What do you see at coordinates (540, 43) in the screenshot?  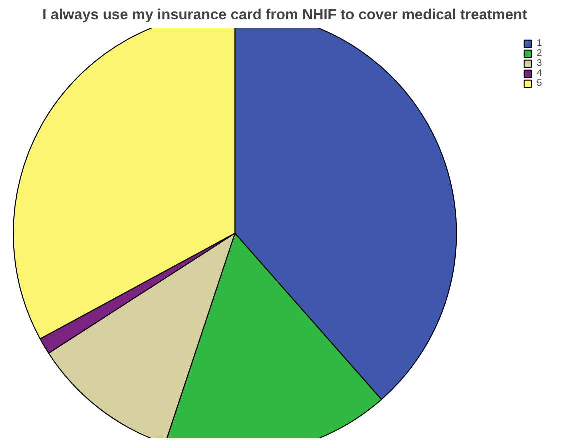 I see `legend-label: 1` at bounding box center [540, 43].